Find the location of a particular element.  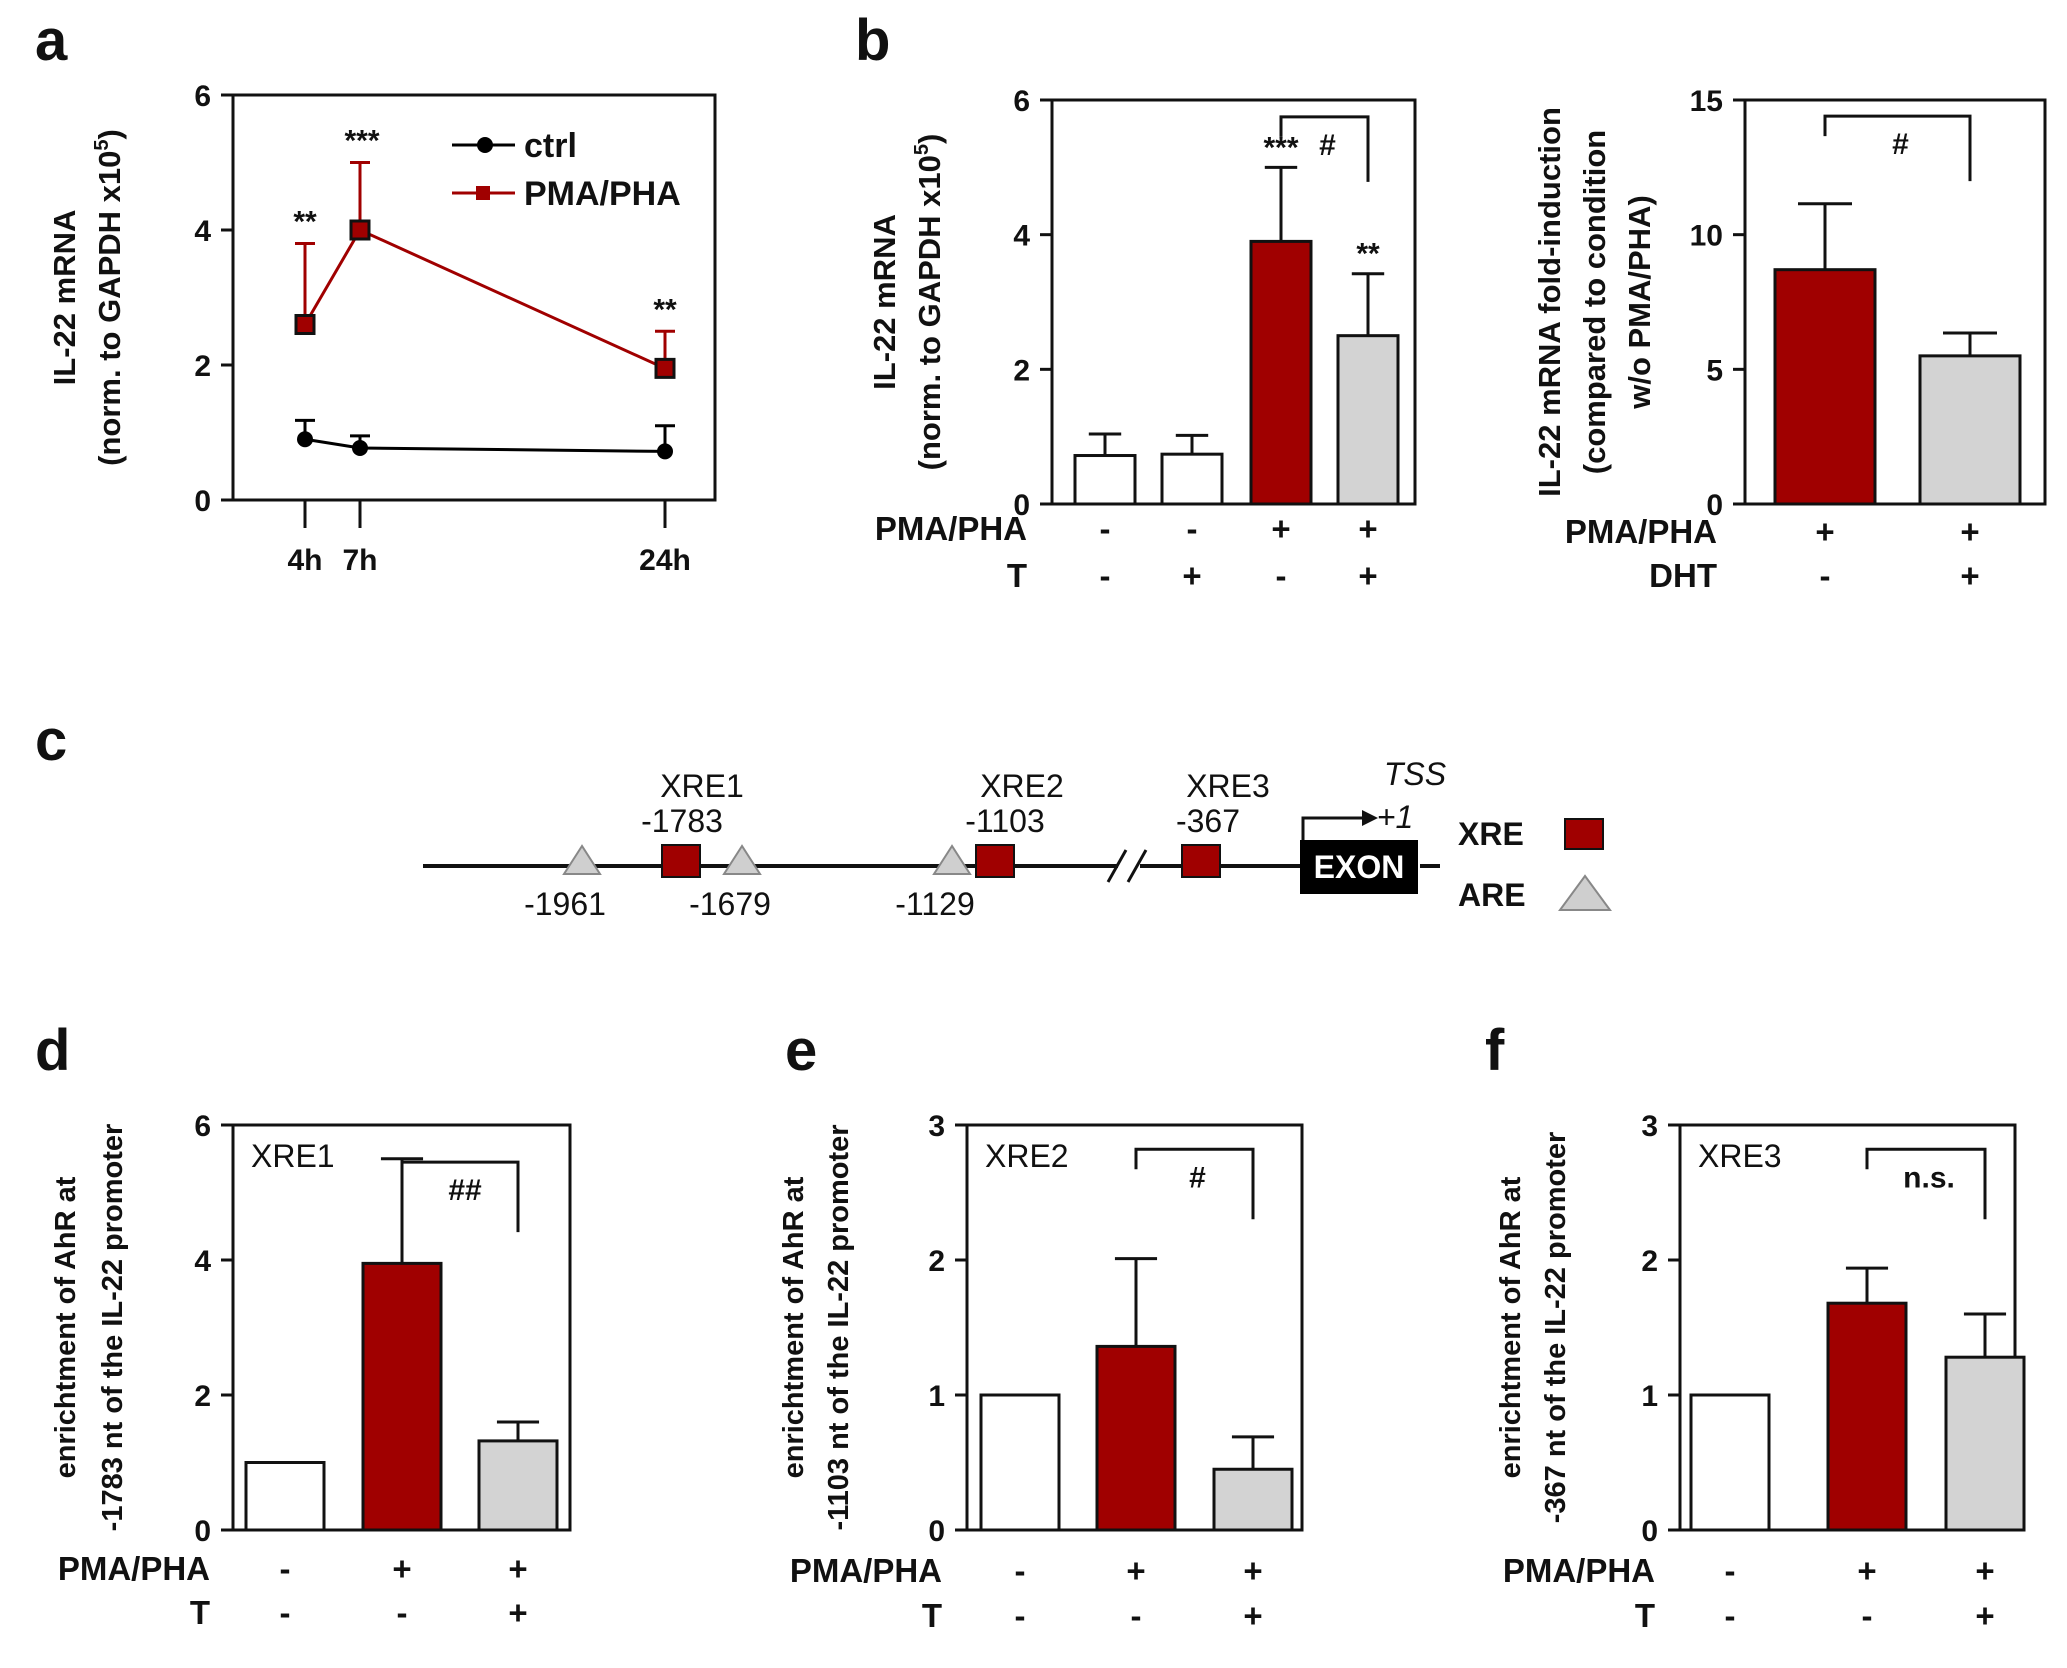

d-bracket is located at coordinates (460, 1196).